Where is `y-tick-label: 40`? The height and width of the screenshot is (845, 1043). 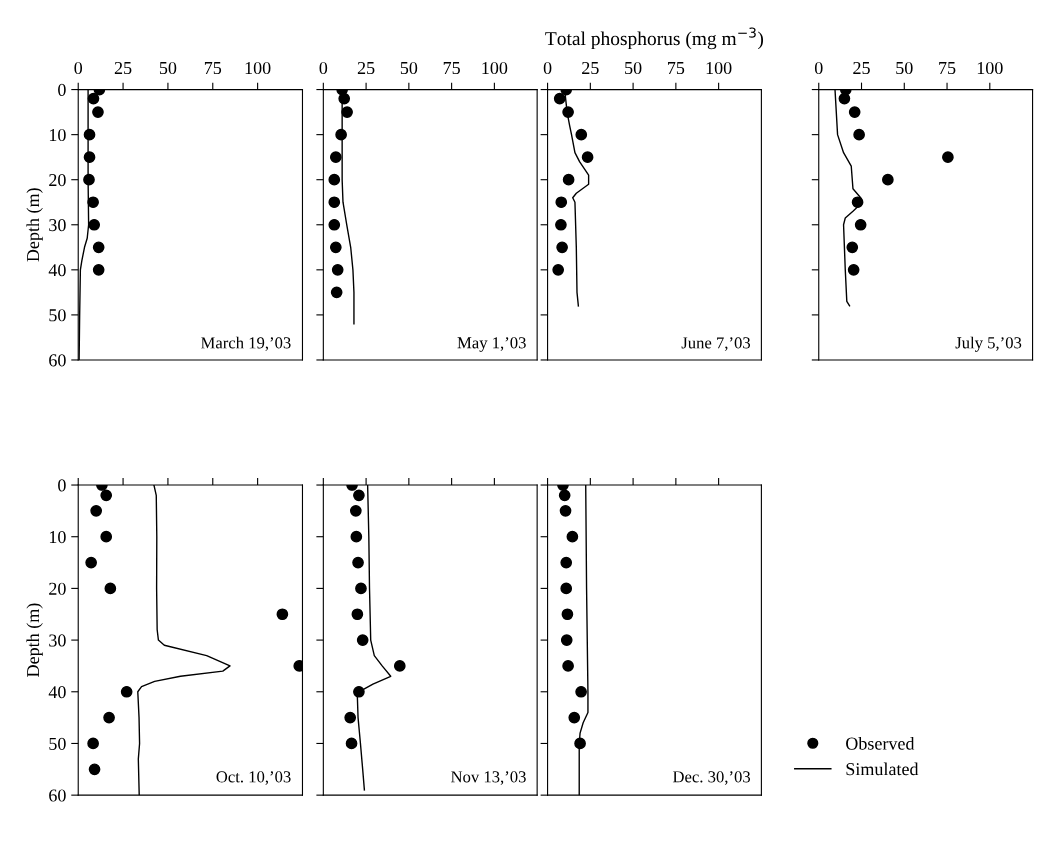 y-tick-label: 40 is located at coordinates (57, 692).